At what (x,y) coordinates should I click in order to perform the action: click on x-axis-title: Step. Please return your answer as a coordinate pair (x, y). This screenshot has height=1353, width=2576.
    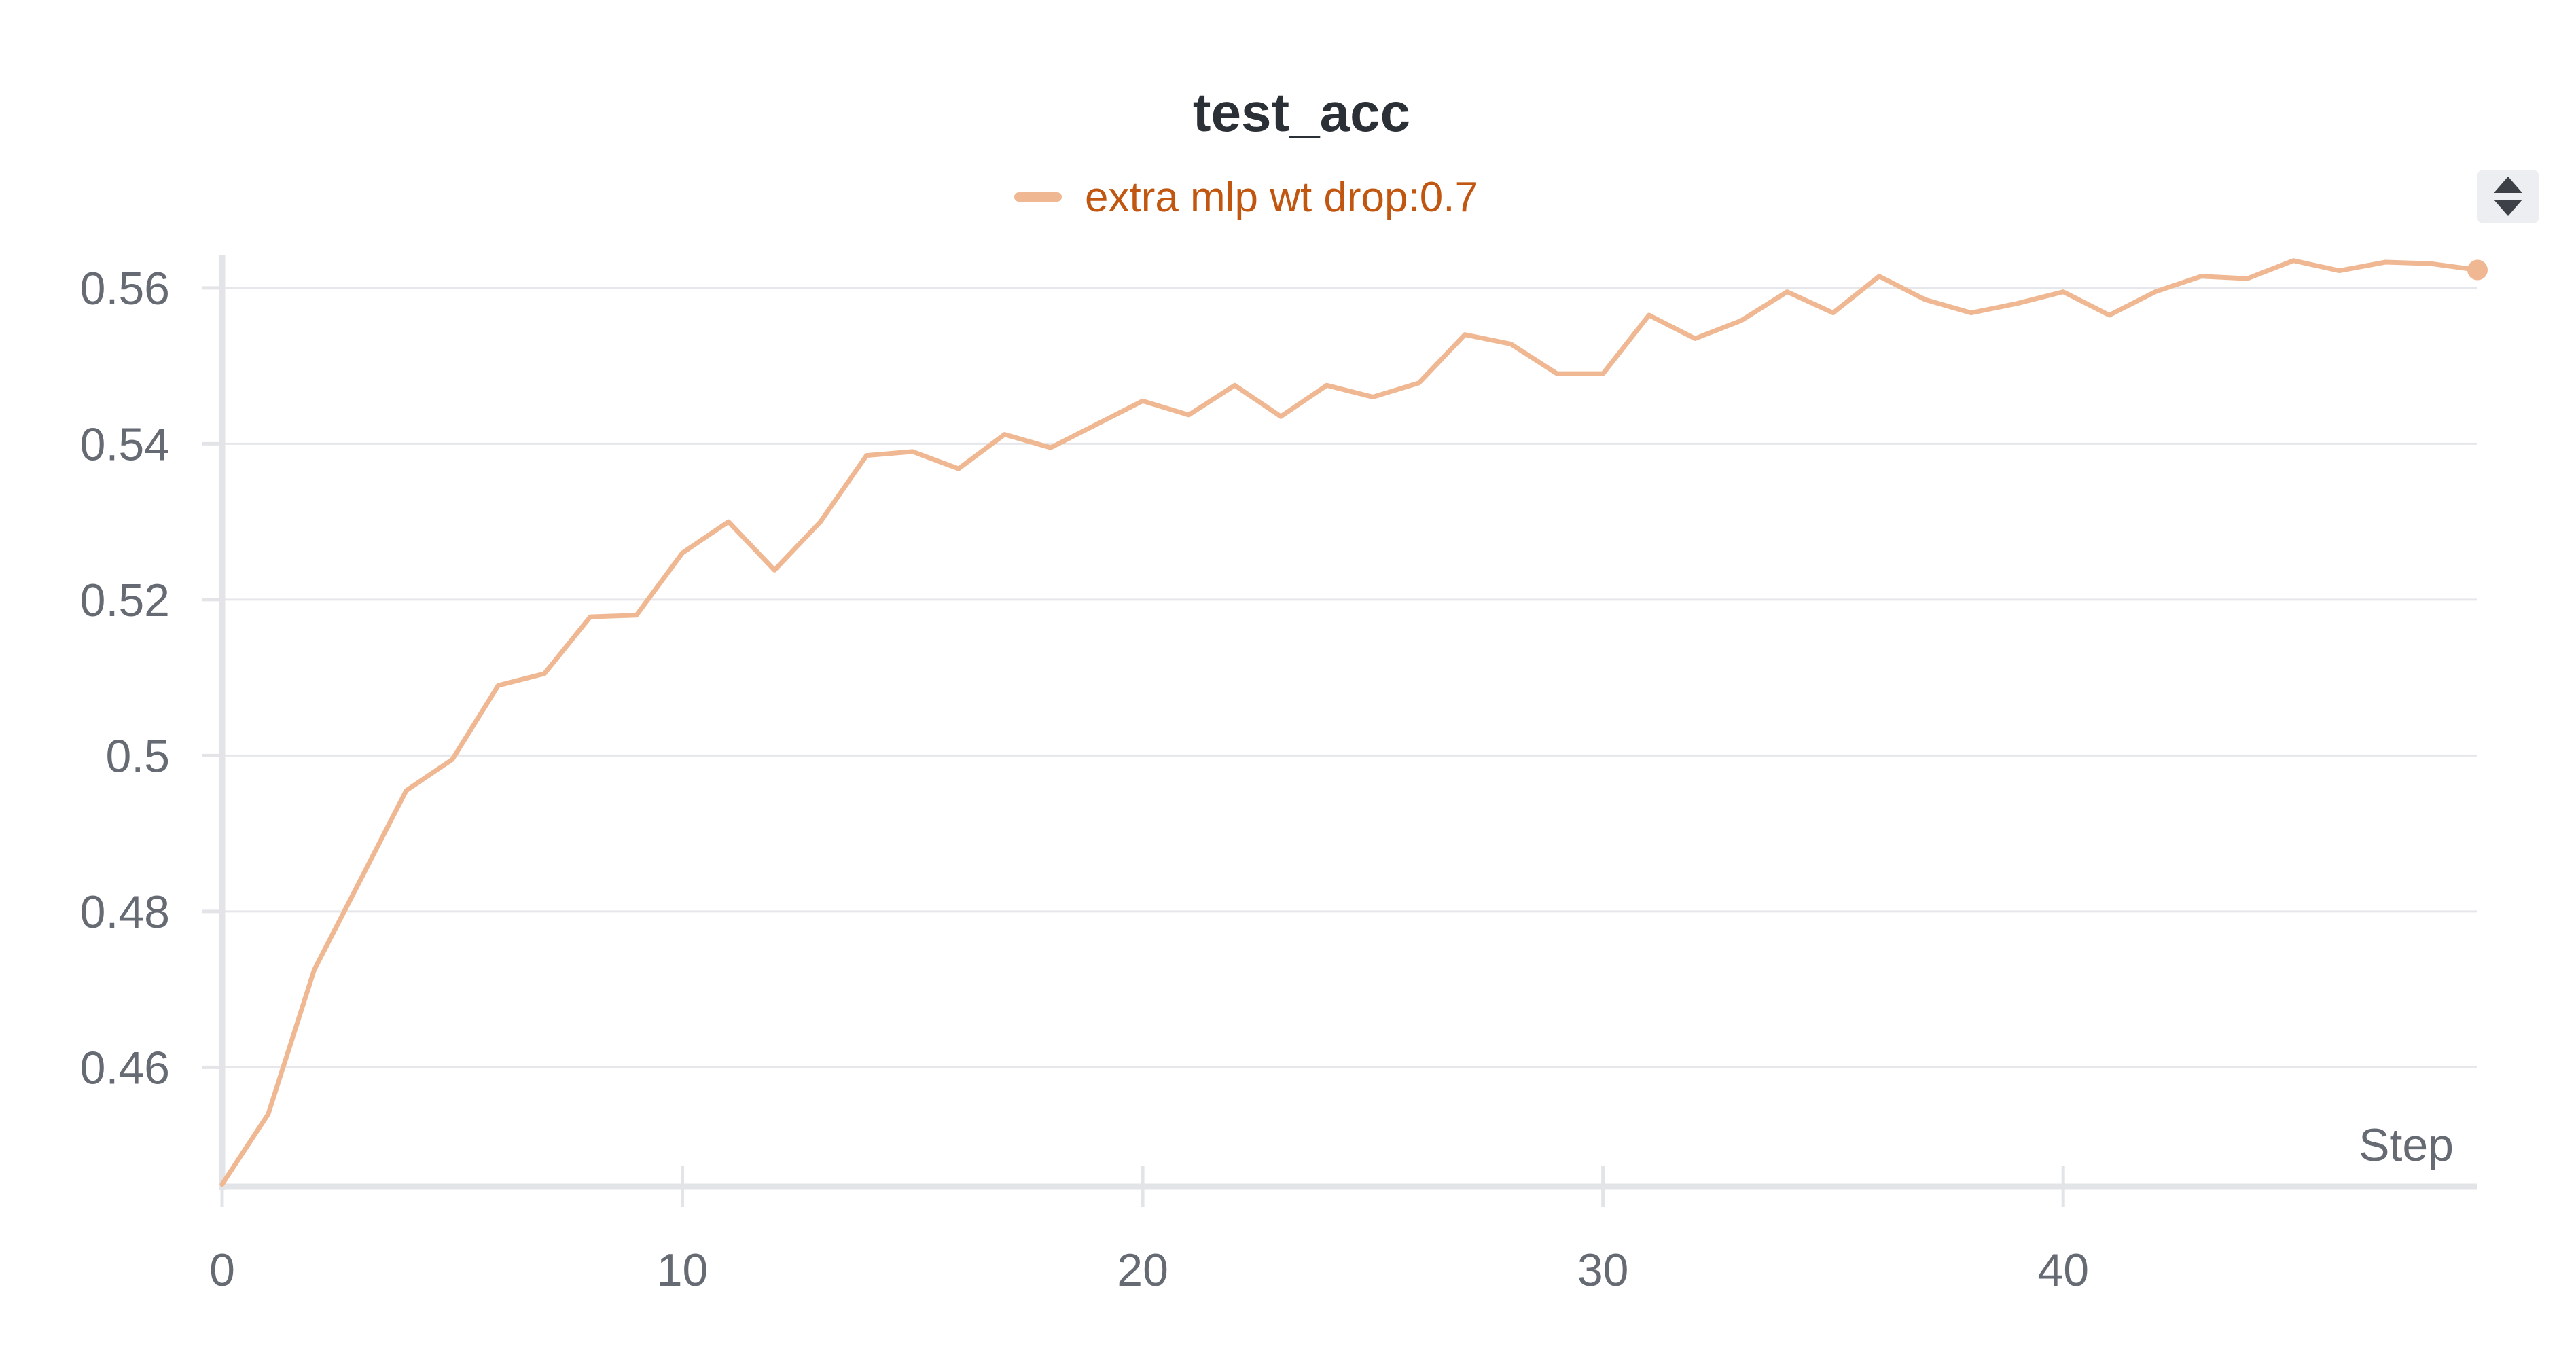
    Looking at the image, I should click on (2406, 1145).